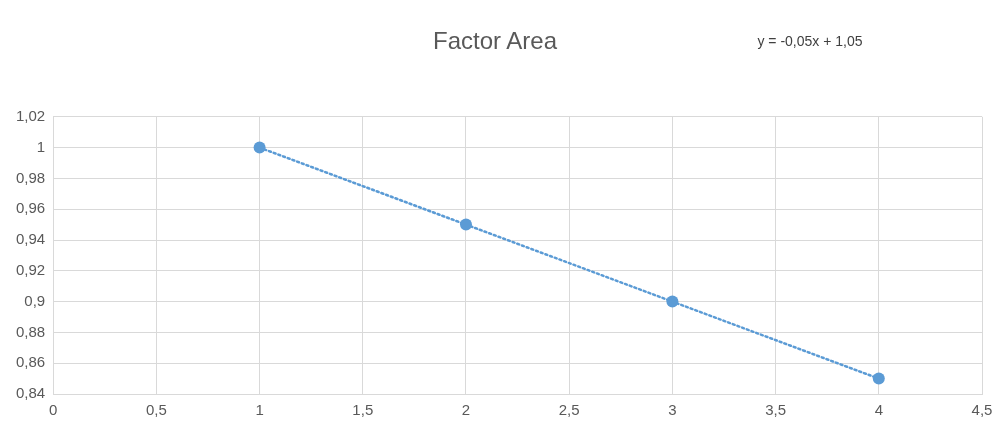 This screenshot has width=1004, height=438. I want to click on y-tick-label: 1, so click(41, 146).